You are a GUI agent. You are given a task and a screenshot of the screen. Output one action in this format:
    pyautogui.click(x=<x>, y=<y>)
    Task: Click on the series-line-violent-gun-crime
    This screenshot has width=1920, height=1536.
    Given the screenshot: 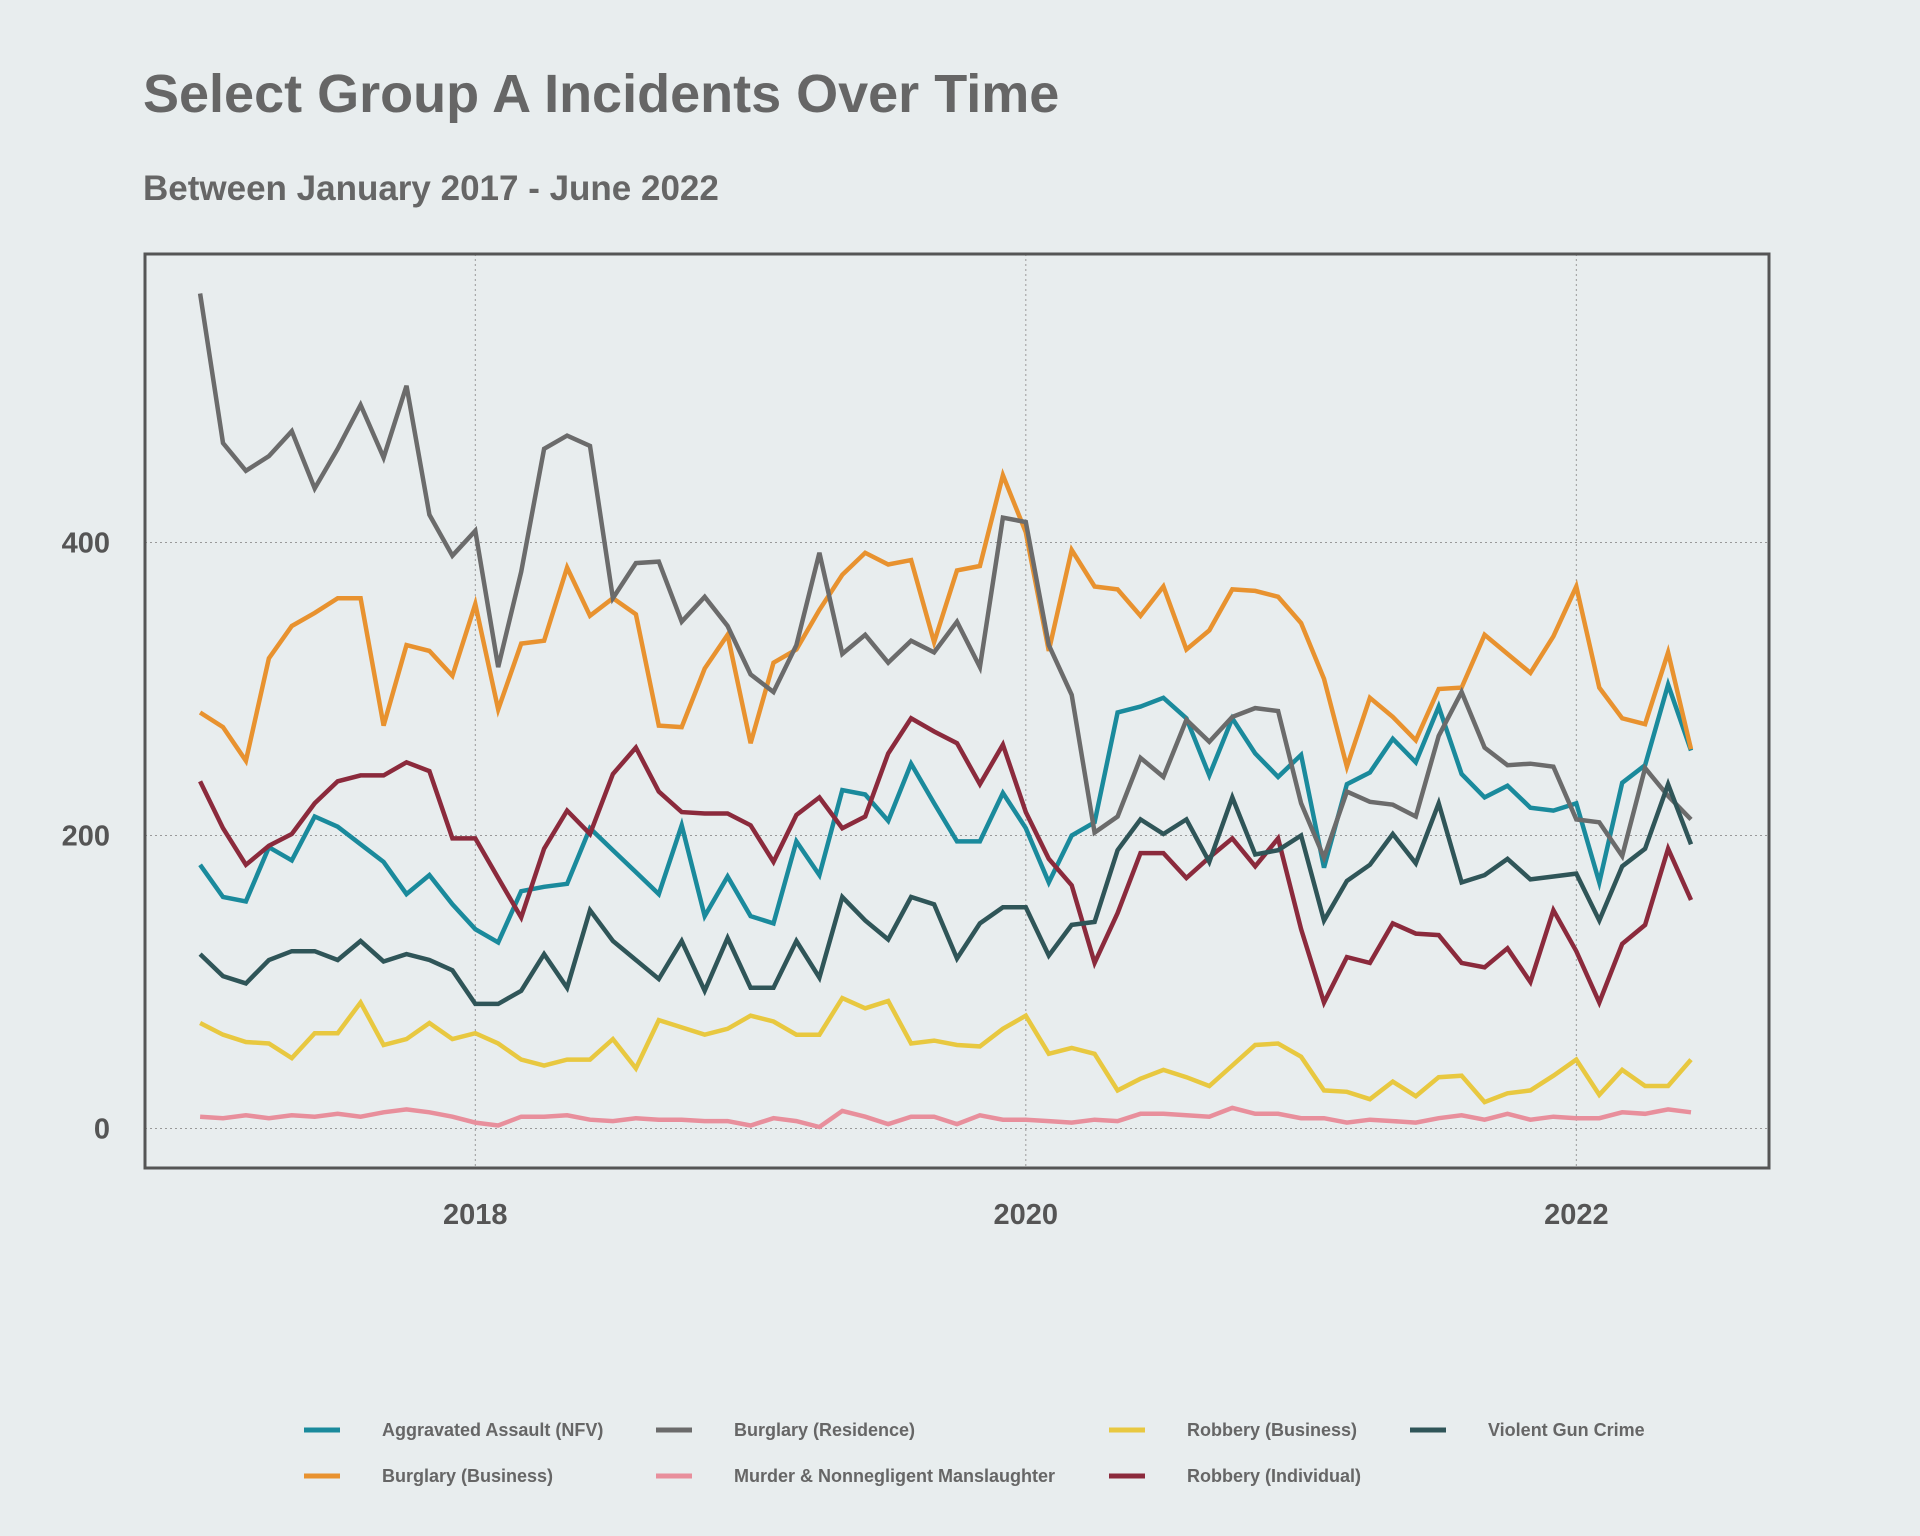 What is the action you would take?
    pyautogui.click(x=946, y=892)
    